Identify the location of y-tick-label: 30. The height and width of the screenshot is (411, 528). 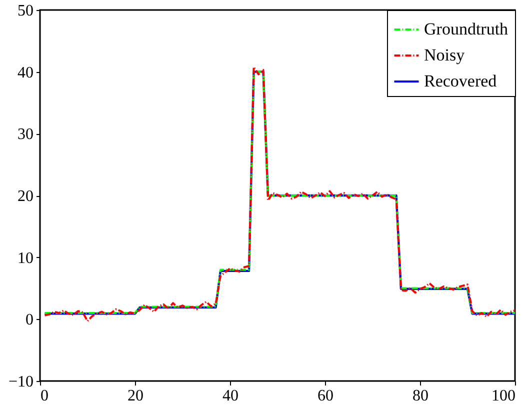
(26, 135).